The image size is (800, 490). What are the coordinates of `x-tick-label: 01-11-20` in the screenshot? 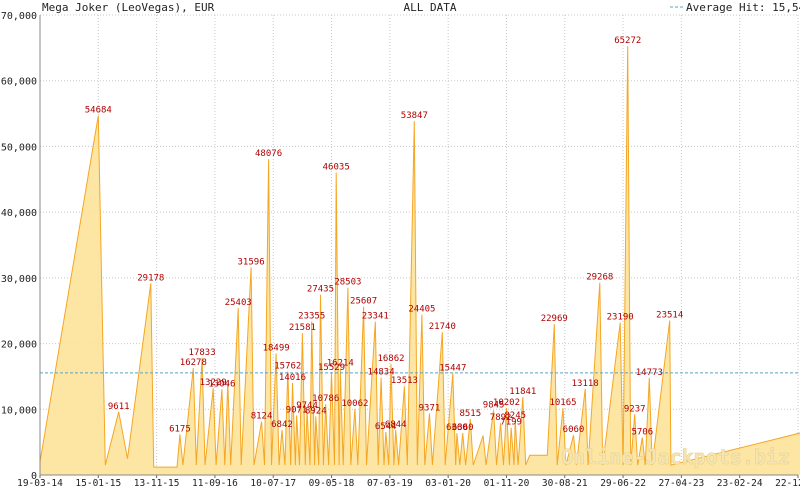 It's located at (507, 483).